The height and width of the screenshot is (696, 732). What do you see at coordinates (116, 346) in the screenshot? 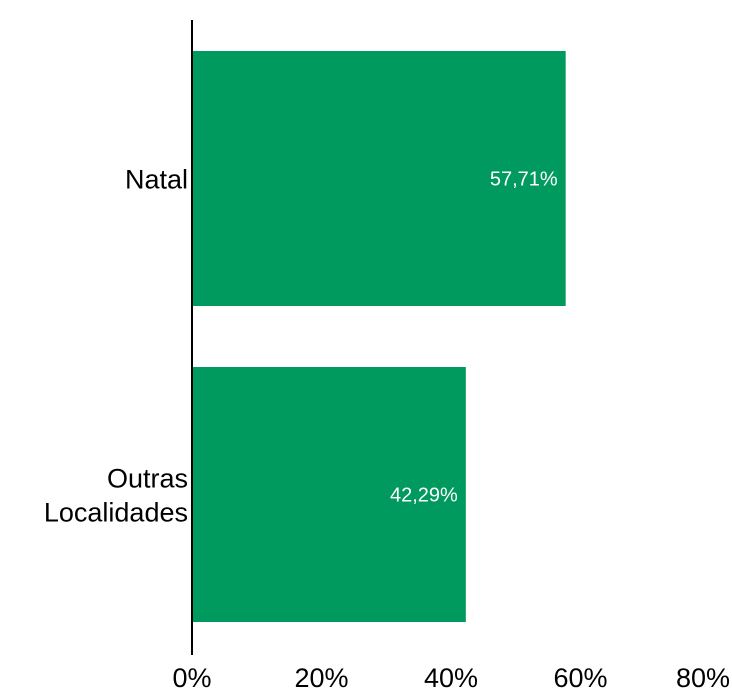
I see `category-labels: Natal Outras Localidades` at bounding box center [116, 346].